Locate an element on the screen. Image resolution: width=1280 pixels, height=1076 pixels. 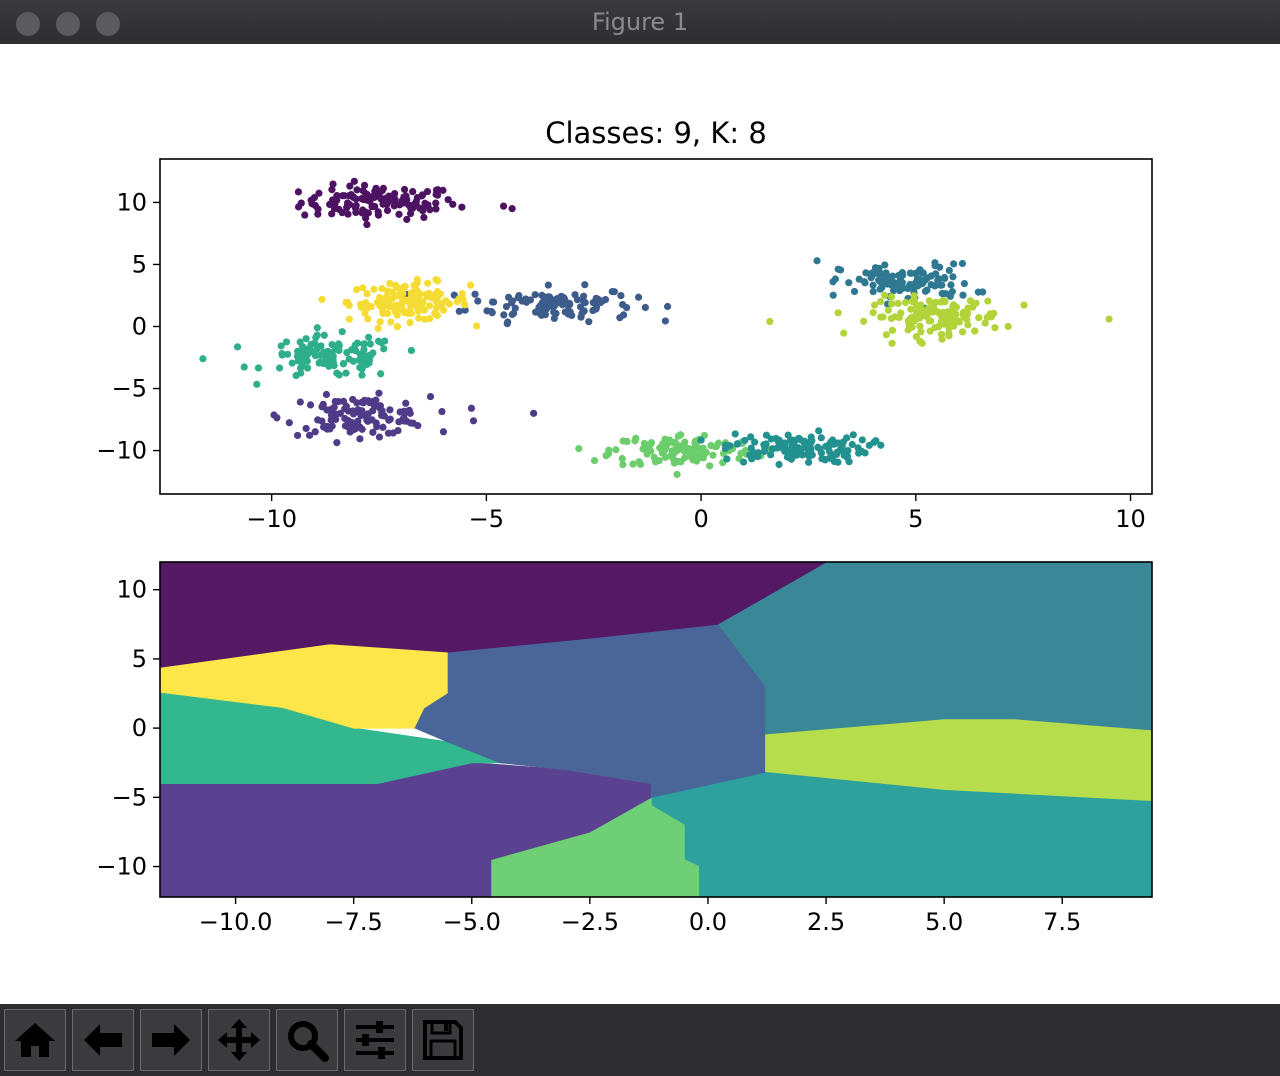
home-icon is located at coordinates (35, 1040).